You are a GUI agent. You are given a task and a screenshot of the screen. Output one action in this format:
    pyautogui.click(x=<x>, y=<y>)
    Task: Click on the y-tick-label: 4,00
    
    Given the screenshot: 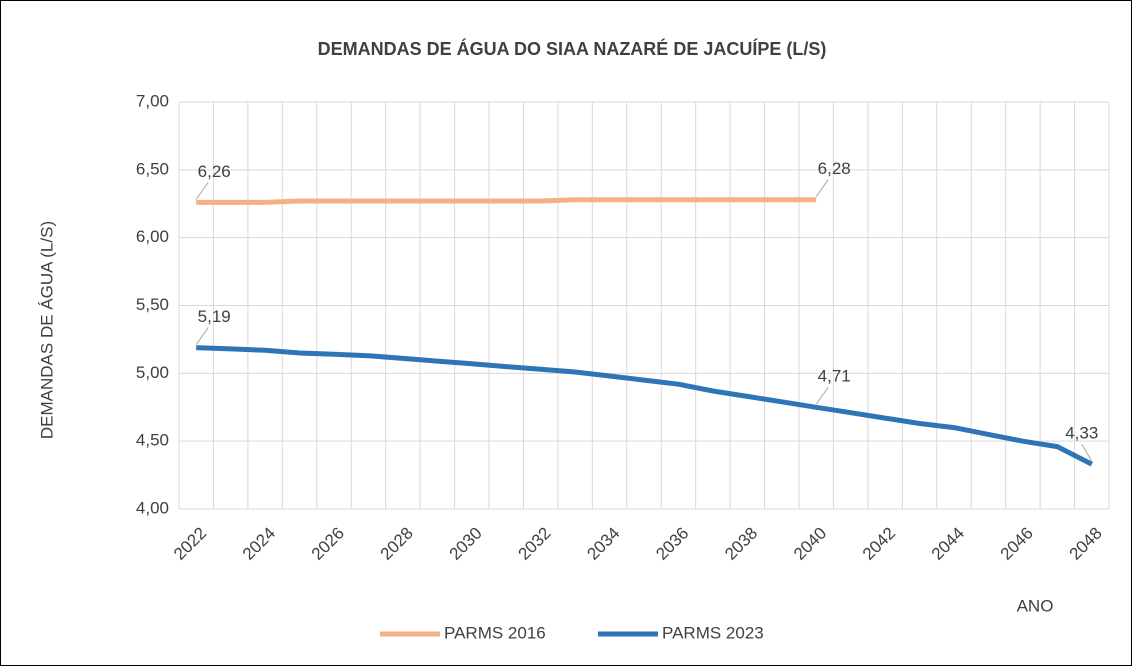 What is the action you would take?
    pyautogui.click(x=152, y=507)
    